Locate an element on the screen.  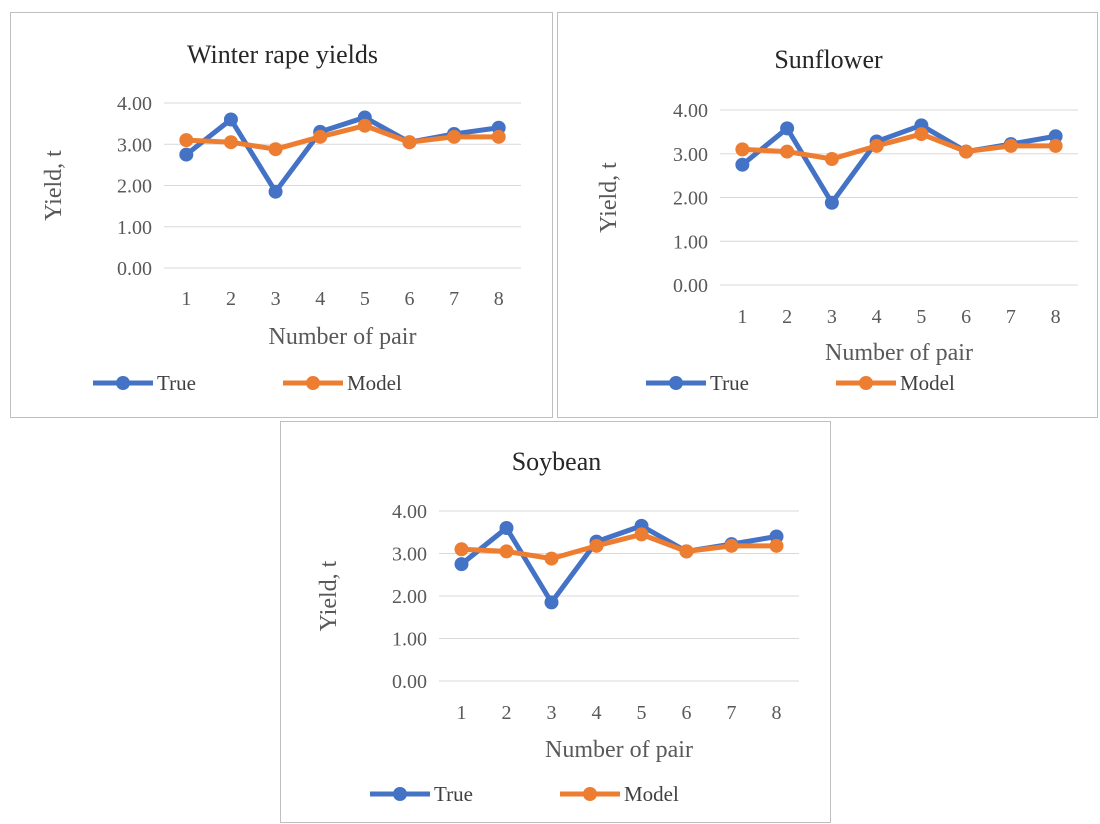
legend-item-model: Model is located at coordinates (619, 794).